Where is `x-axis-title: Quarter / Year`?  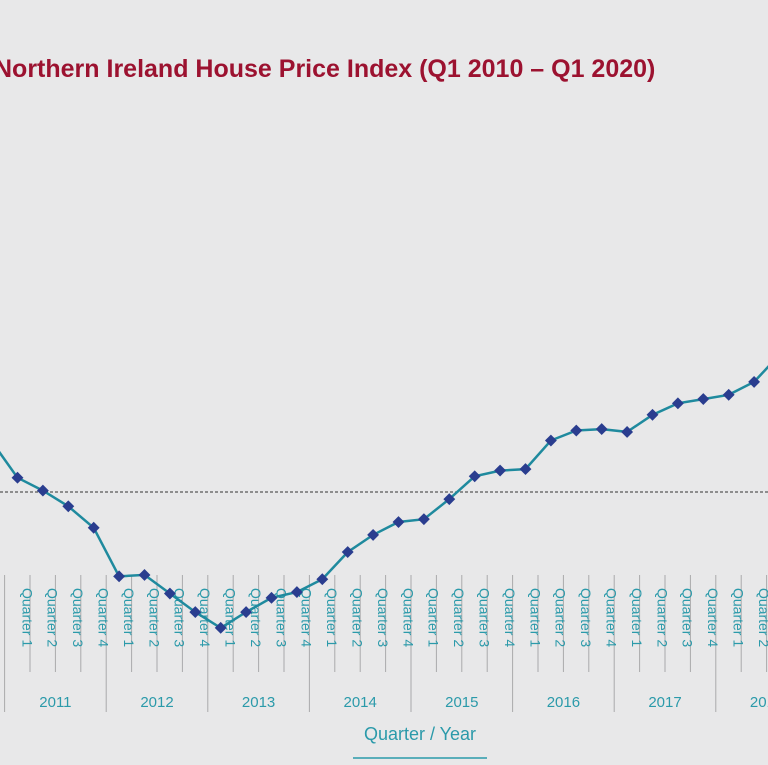
x-axis-title: Quarter / Year is located at coordinates (420, 734).